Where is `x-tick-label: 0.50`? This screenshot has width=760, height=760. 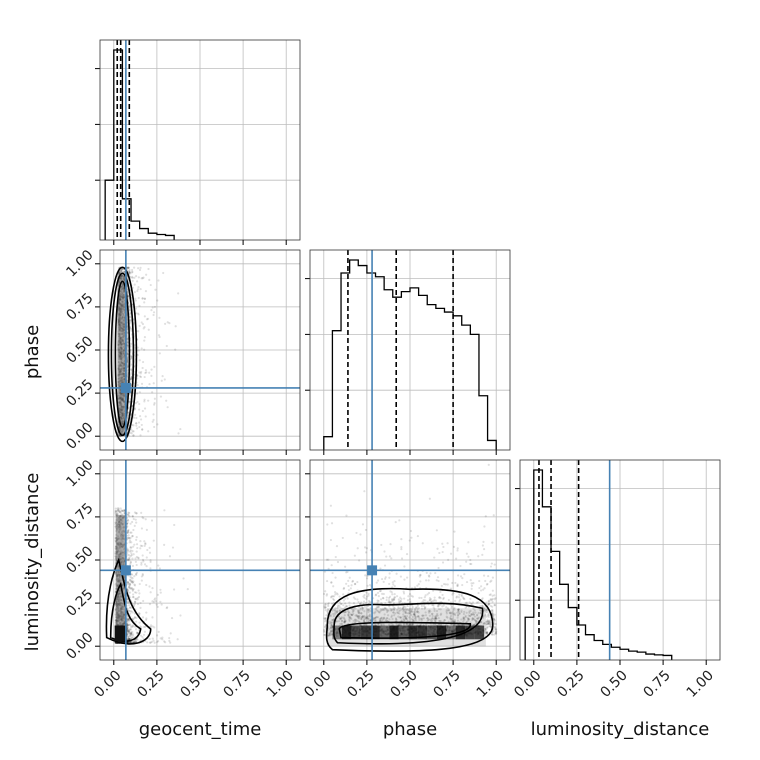
x-tick-label: 0.50 is located at coordinates (193, 684).